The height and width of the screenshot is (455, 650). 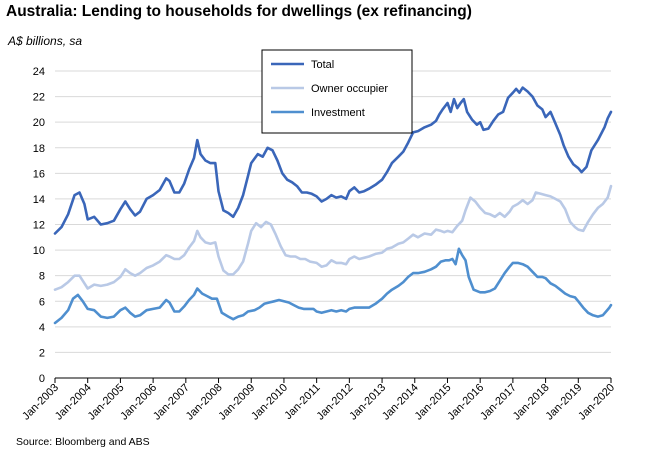 I want to click on y-tick-label: 18, so click(x=39, y=149).